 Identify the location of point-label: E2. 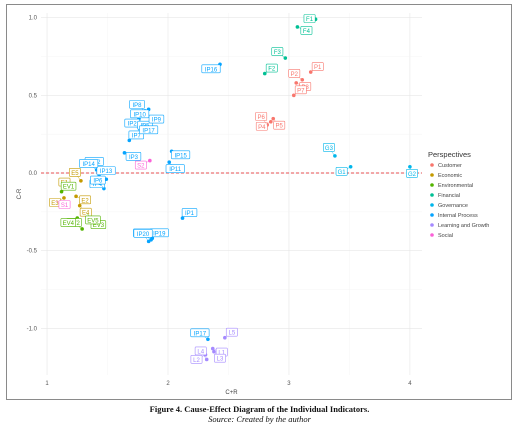
(85, 201).